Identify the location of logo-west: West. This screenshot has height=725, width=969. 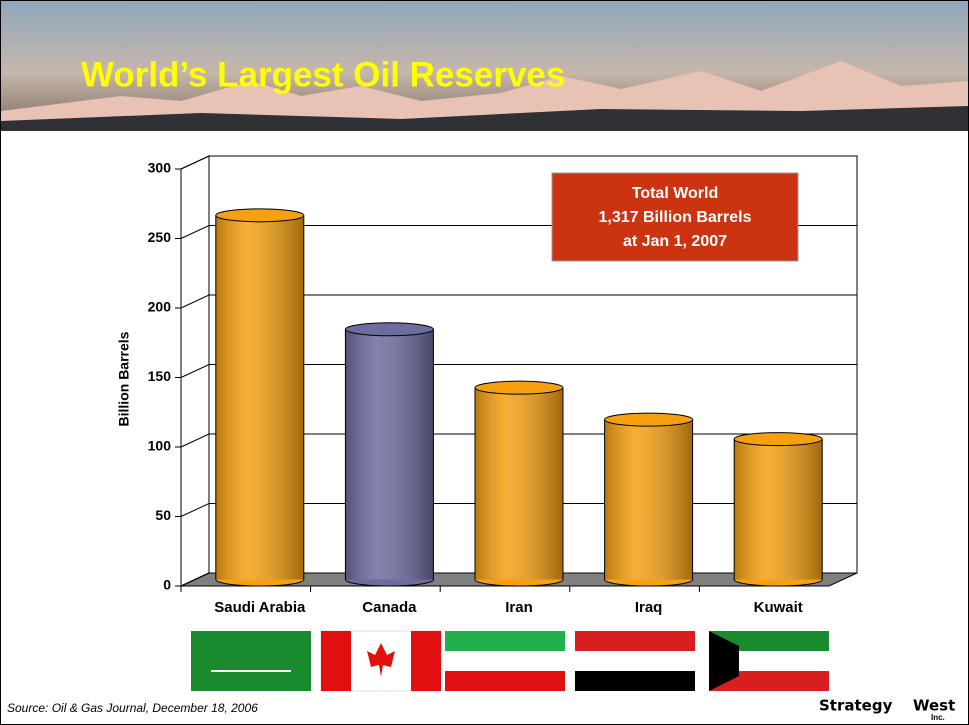
(934, 706).